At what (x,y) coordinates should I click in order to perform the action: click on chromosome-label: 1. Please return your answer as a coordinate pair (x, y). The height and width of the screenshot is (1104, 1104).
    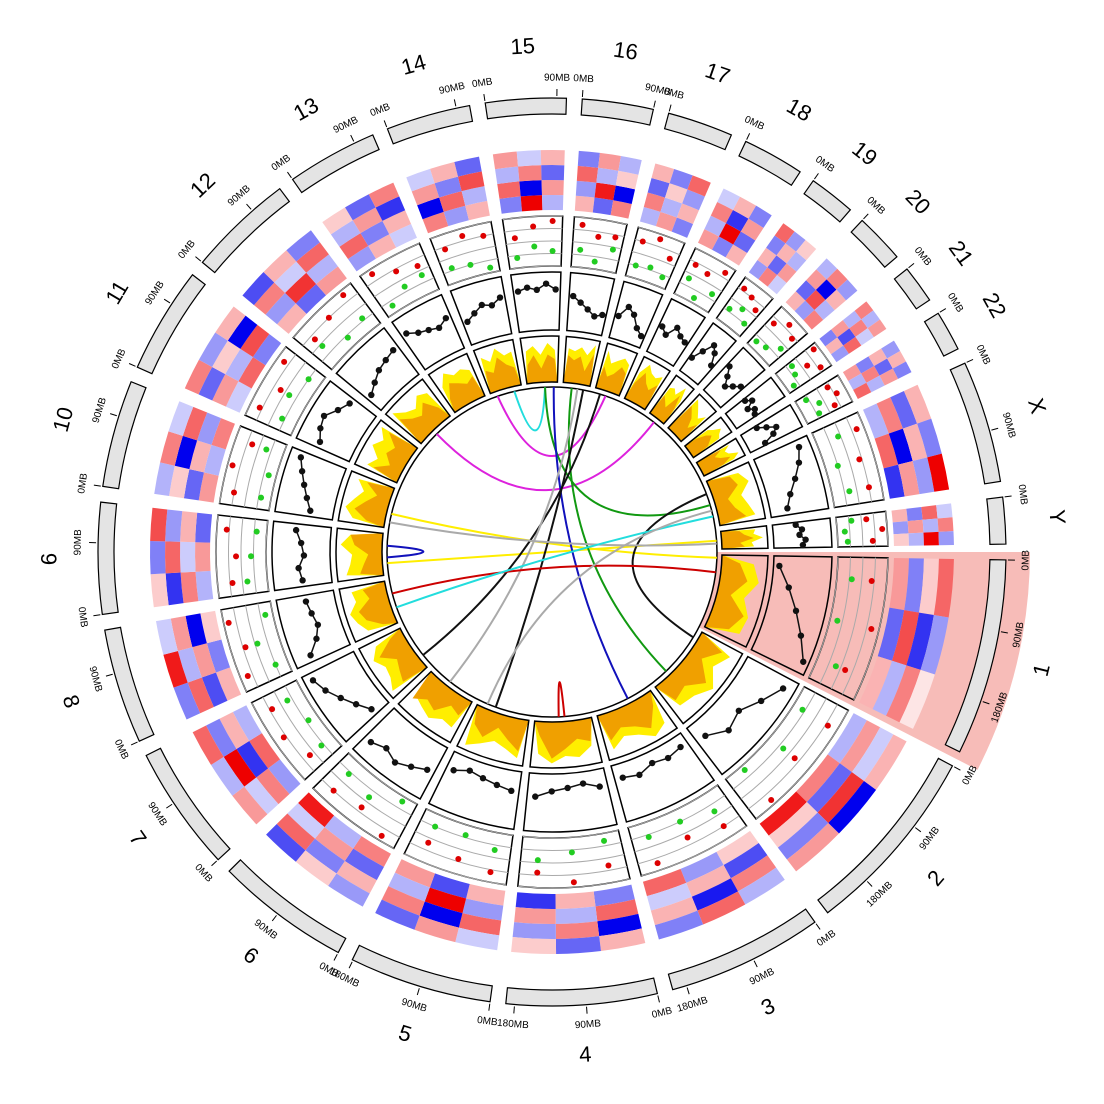
    Looking at the image, I should click on (1041, 670).